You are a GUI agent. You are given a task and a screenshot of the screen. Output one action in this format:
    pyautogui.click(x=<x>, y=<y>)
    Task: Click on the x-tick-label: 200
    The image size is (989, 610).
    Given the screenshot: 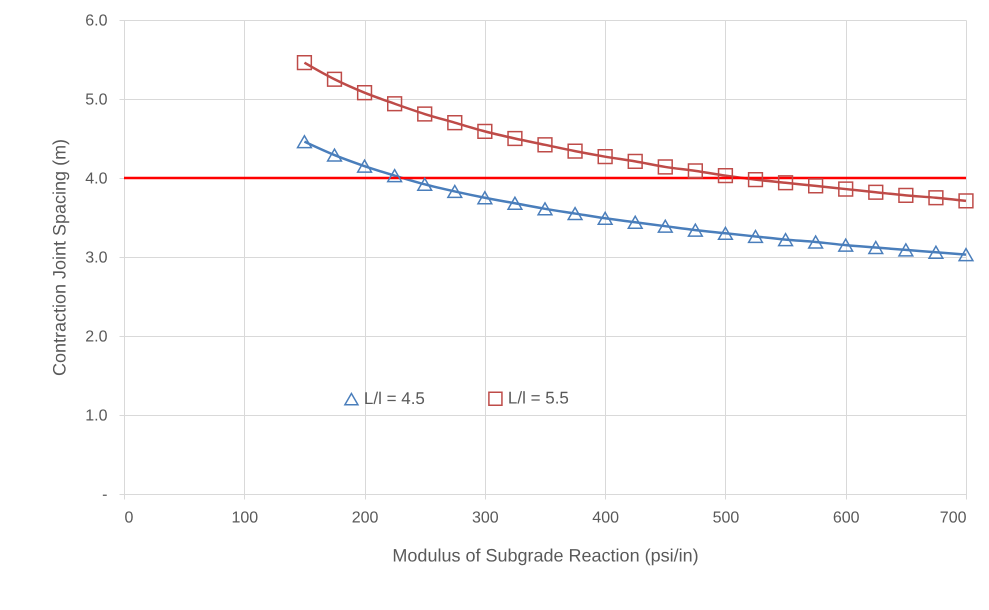 What is the action you would take?
    pyautogui.click(x=365, y=518)
    